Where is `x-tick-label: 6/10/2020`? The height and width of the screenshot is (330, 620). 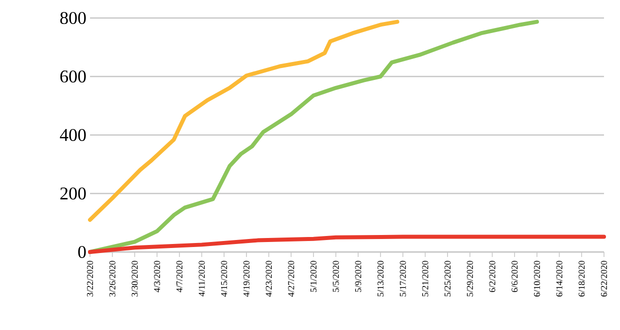 x-tick-label: 6/10/2020 is located at coordinates (537, 278).